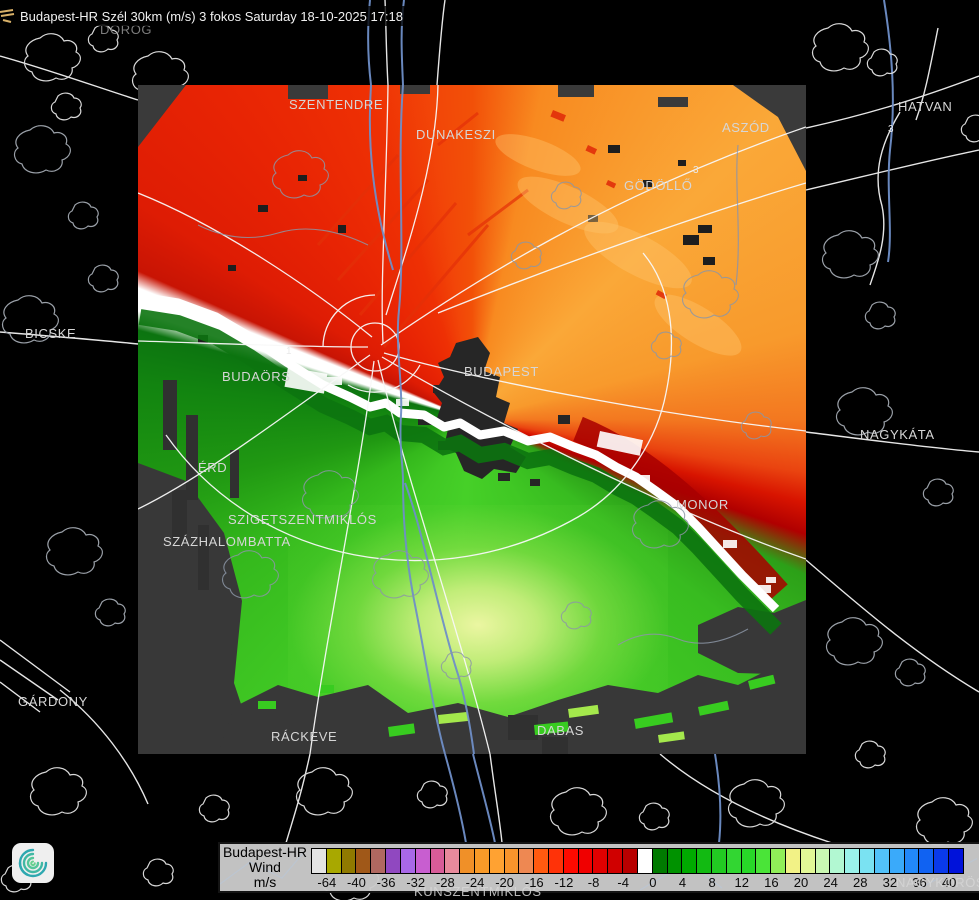  I want to click on colorbar-tick: 32, so click(890, 882).